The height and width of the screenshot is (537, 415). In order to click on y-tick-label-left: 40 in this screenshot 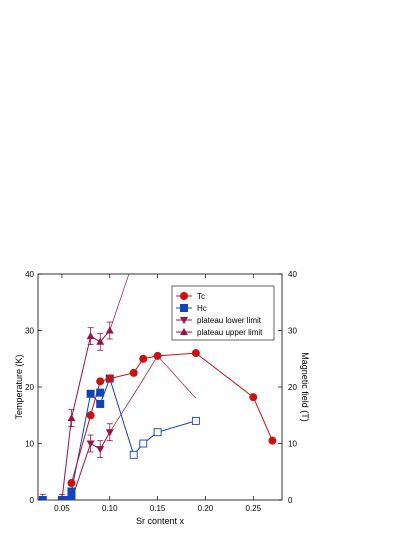, I will do `click(29, 274)`.